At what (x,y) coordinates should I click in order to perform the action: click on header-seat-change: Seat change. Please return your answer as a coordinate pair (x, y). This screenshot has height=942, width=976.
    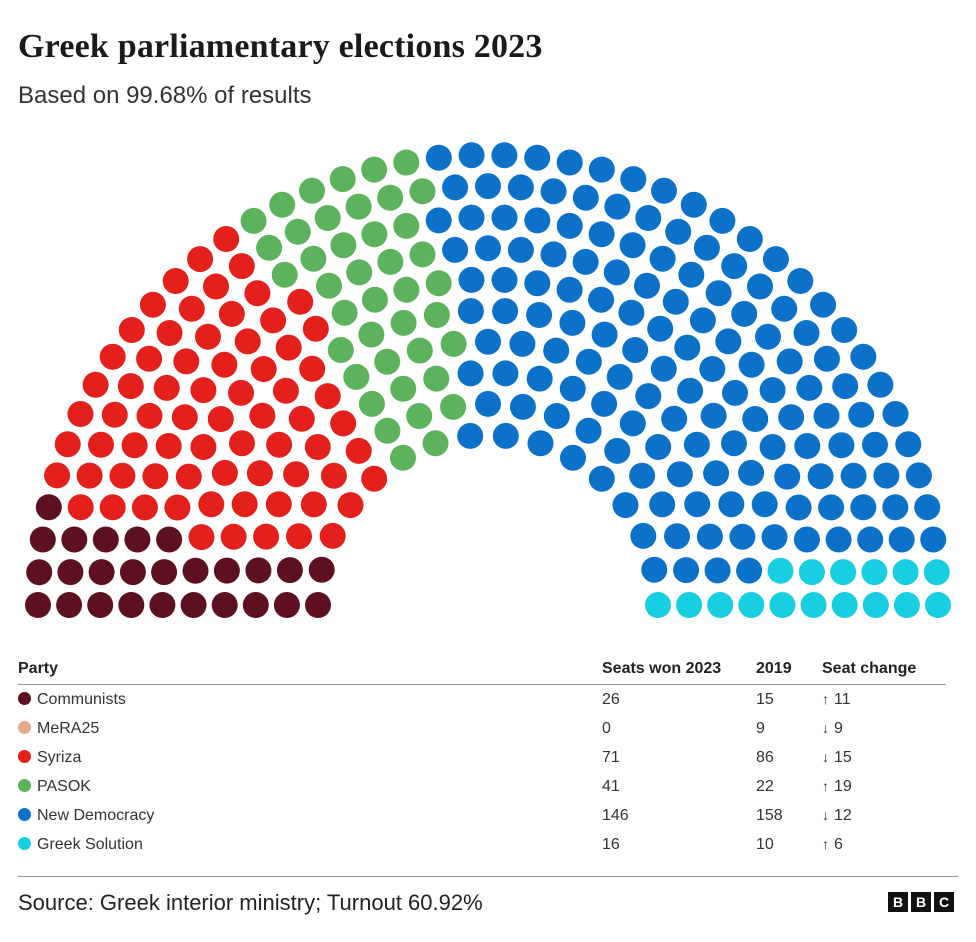
    Looking at the image, I should click on (884, 668).